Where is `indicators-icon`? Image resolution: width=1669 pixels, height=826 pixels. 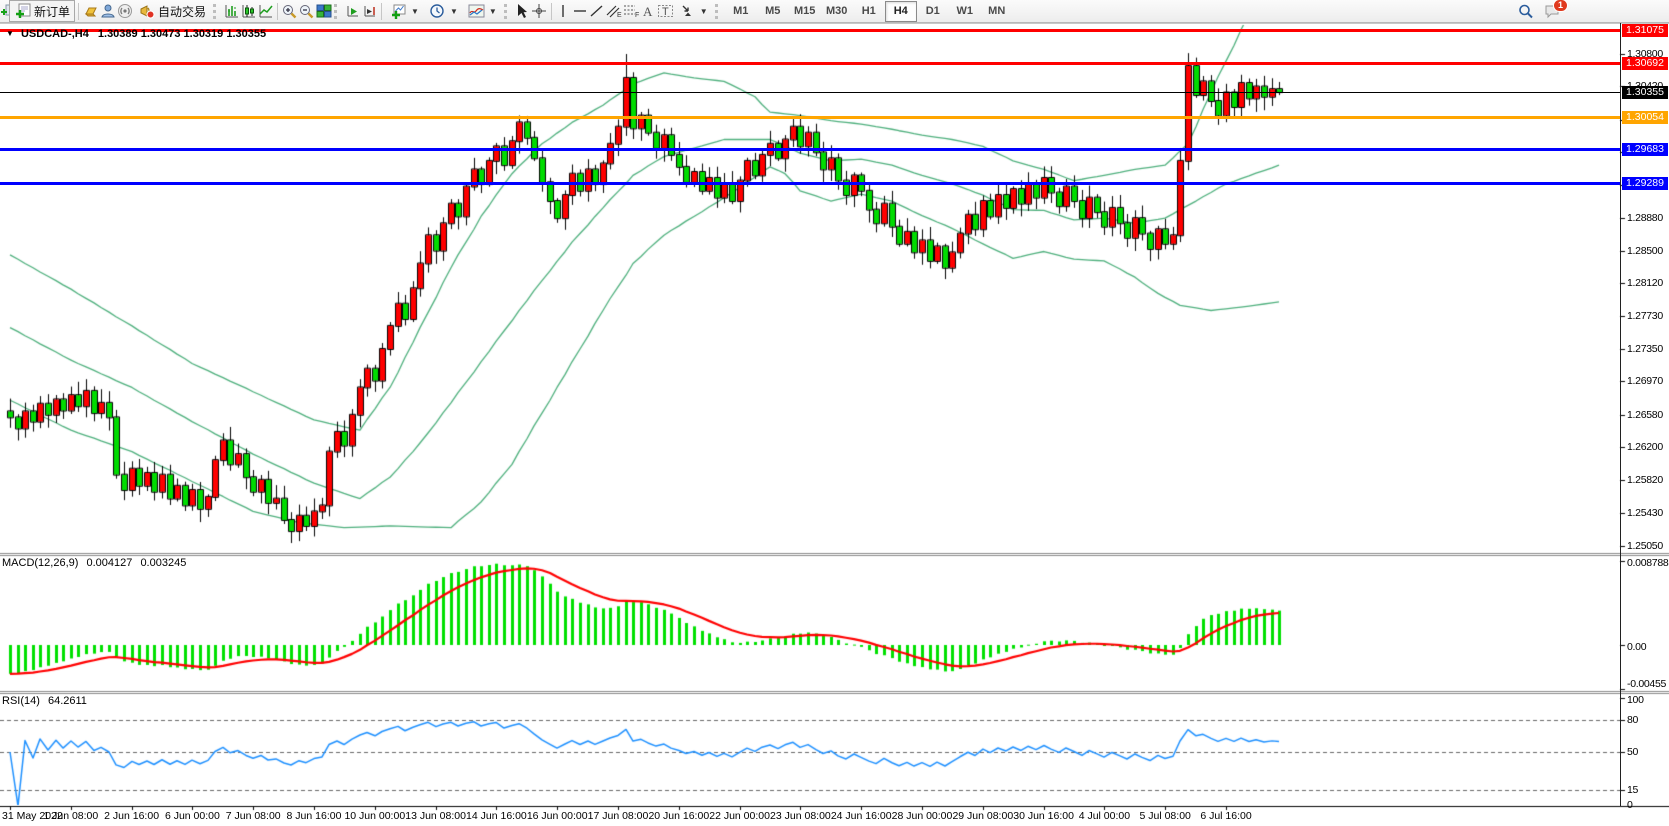
indicators-icon is located at coordinates (476, 11).